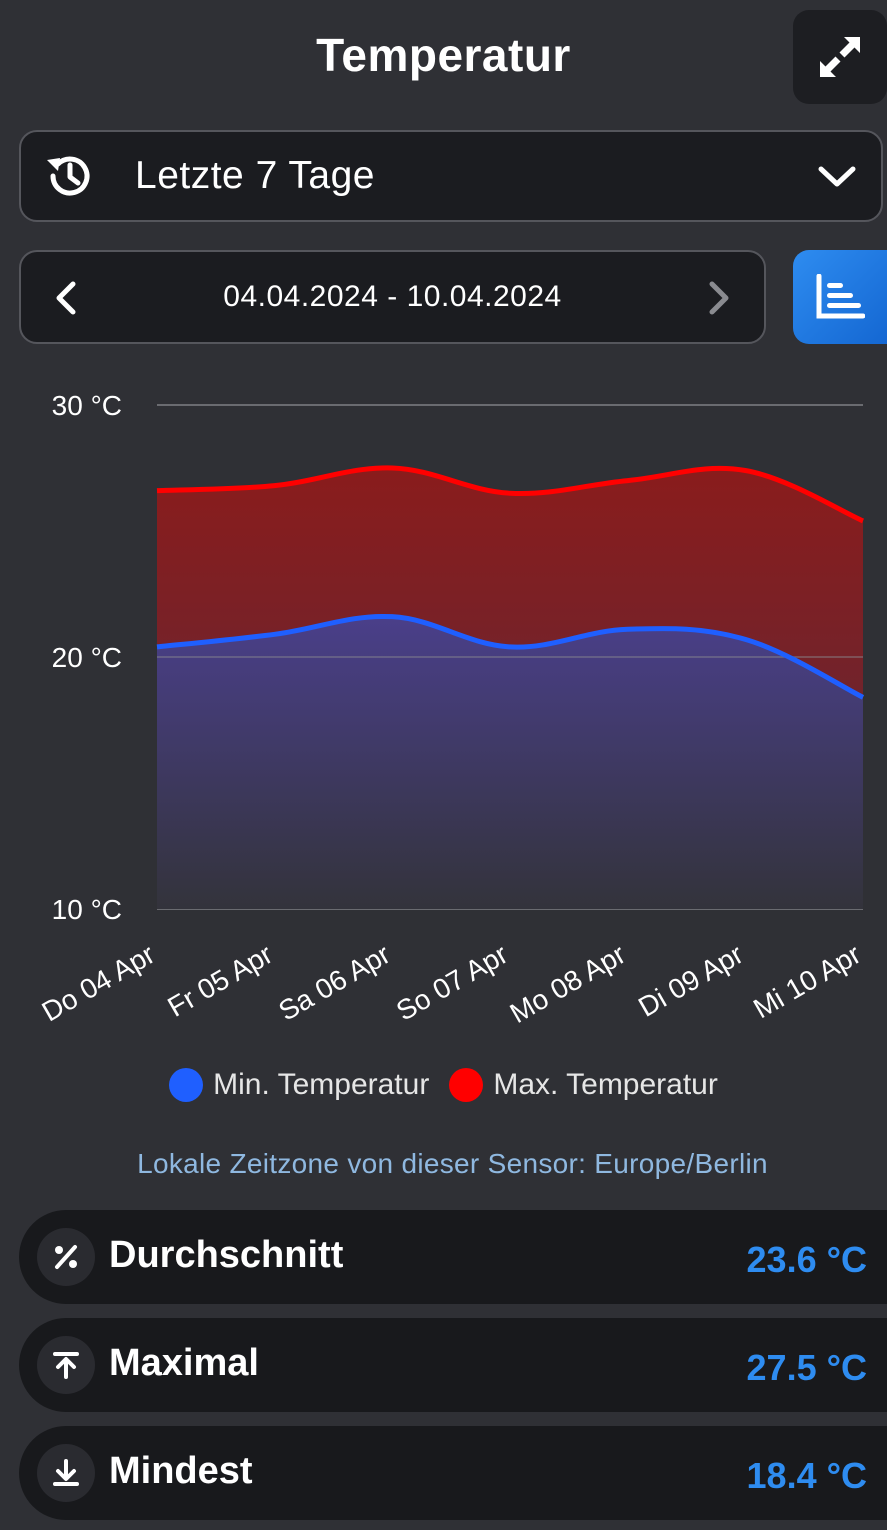 Image resolution: width=887 pixels, height=1530 pixels. I want to click on stat-value: 23.6 °C, so click(806, 1259).